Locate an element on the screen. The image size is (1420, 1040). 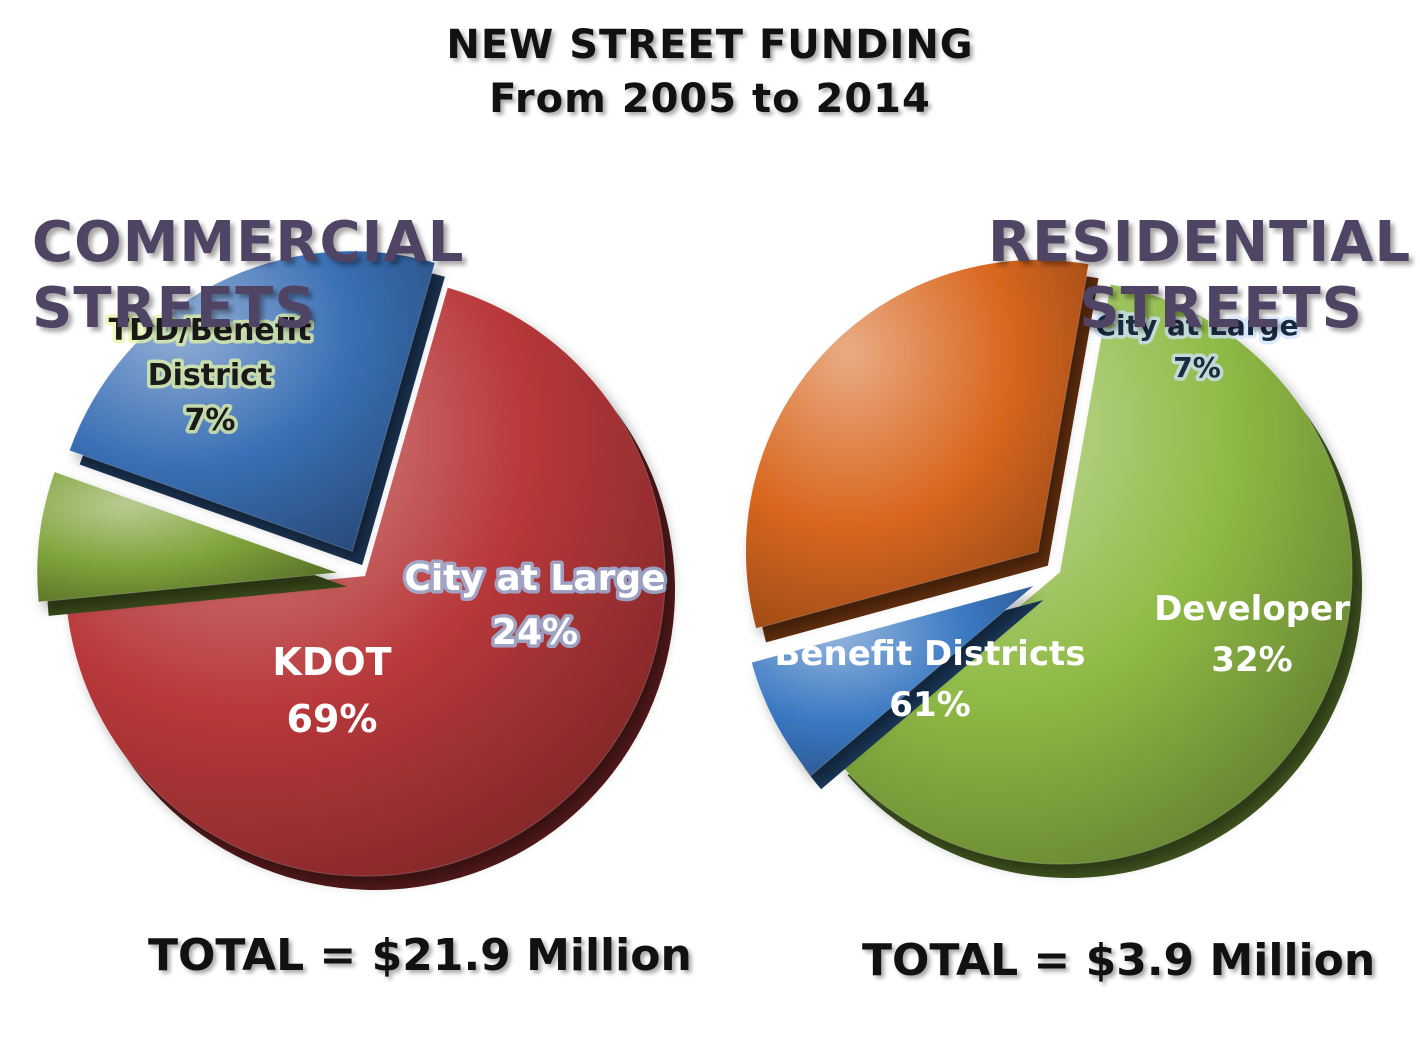
slice-percent-label: 24% is located at coordinates (535, 632).